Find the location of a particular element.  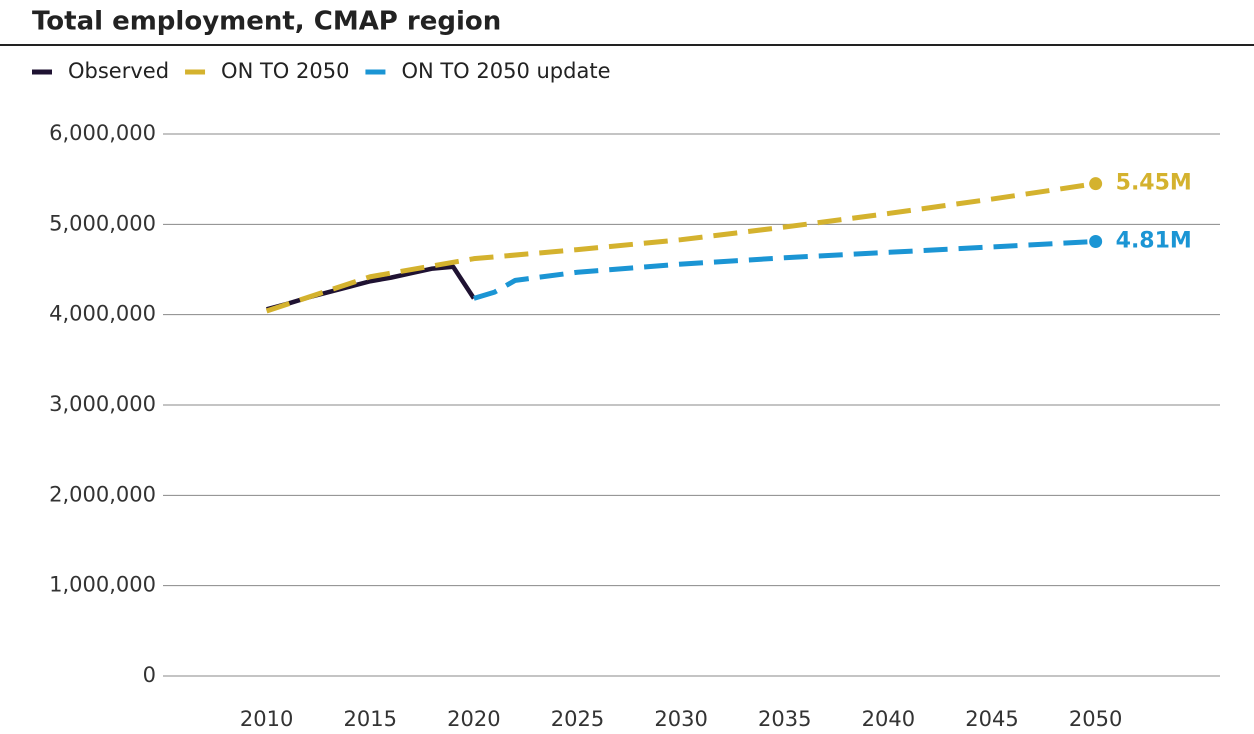

y-tick-label: 5,000,000 is located at coordinates (102, 223).